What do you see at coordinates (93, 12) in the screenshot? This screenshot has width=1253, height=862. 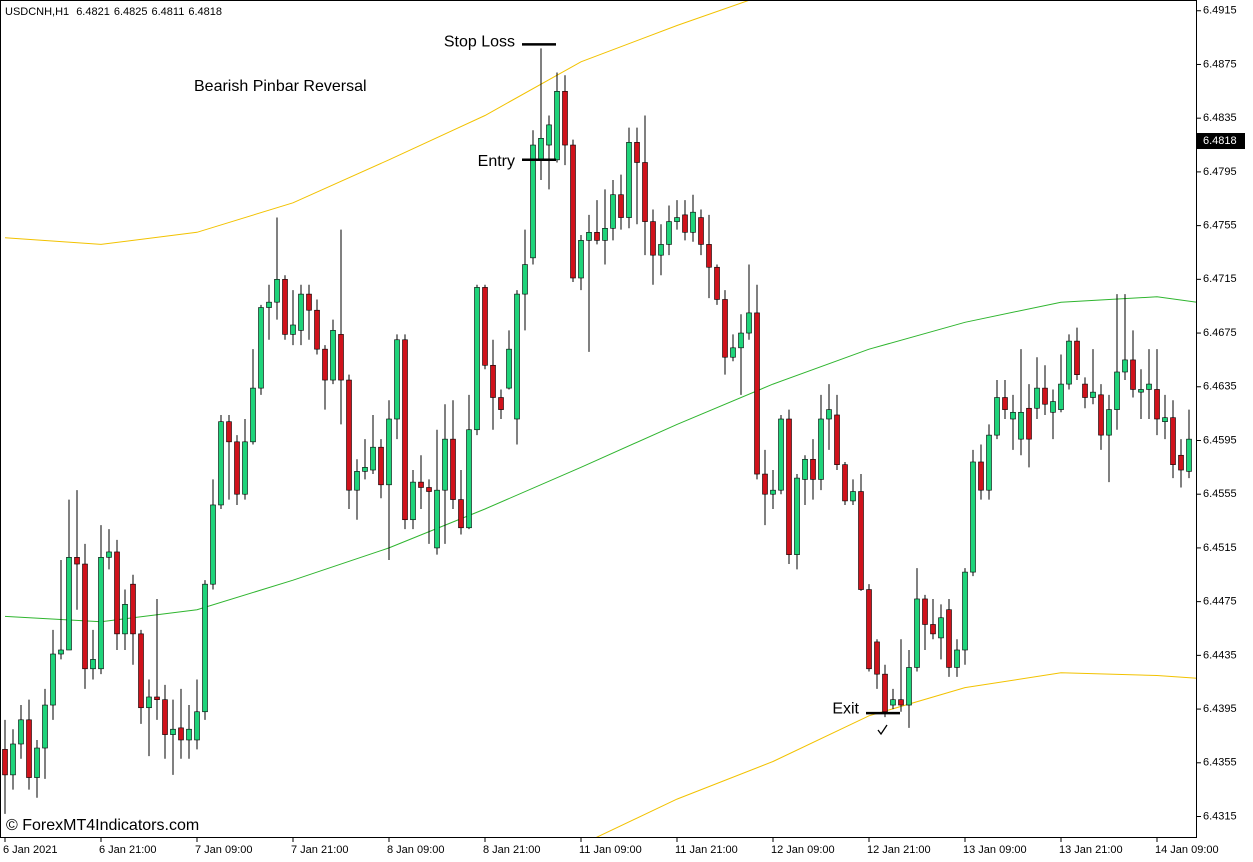 I see `header-open: 6.4821` at bounding box center [93, 12].